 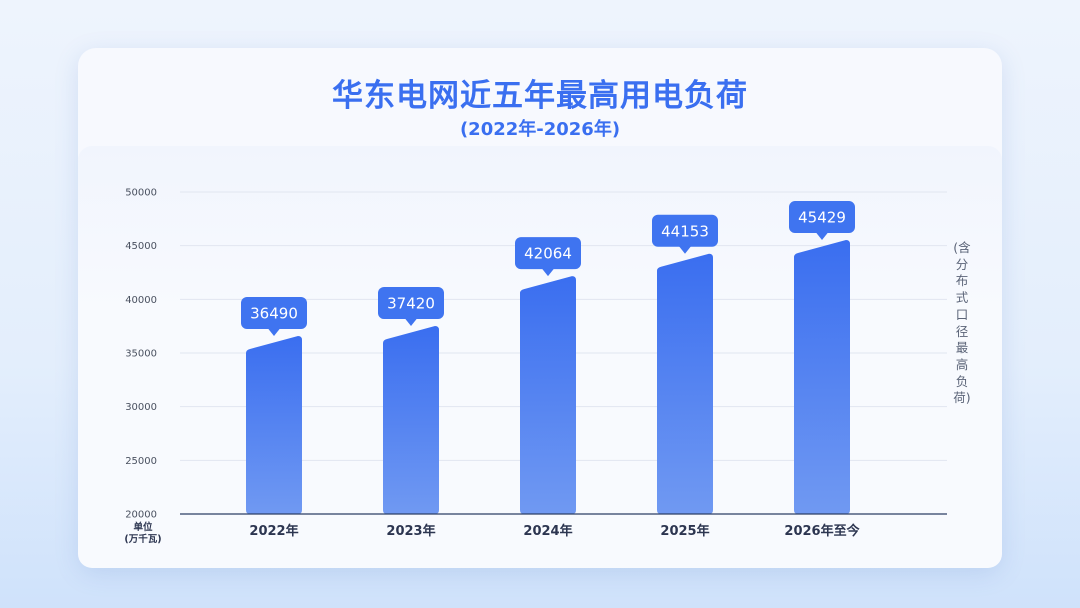 What do you see at coordinates (141, 193) in the screenshot?
I see `y-tick-label: 50000` at bounding box center [141, 193].